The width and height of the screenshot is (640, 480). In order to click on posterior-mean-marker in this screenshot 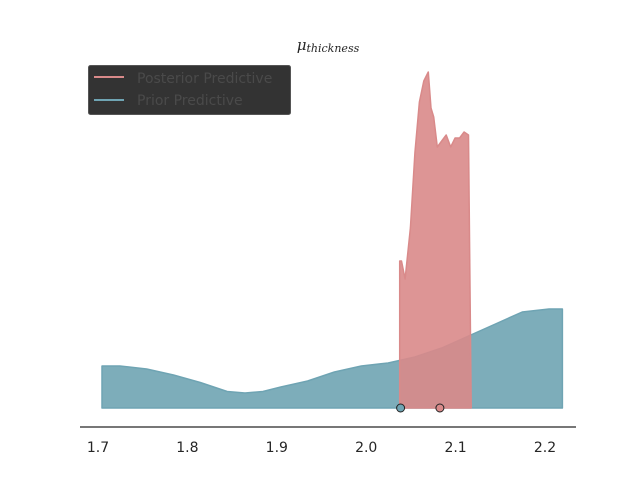, I will do `click(440, 408)`.